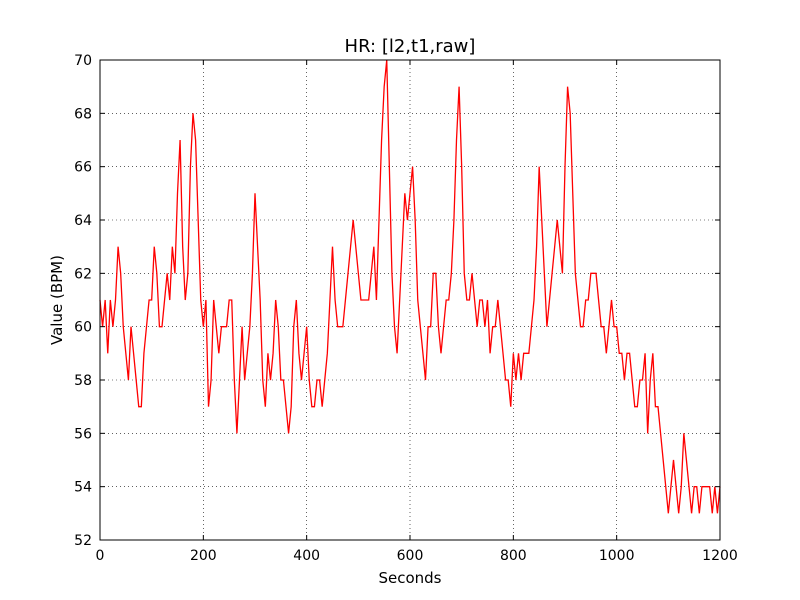 Image resolution: width=800 pixels, height=600 pixels. Describe the element at coordinates (83, 488) in the screenshot. I see `y-tick-label: 54` at that location.